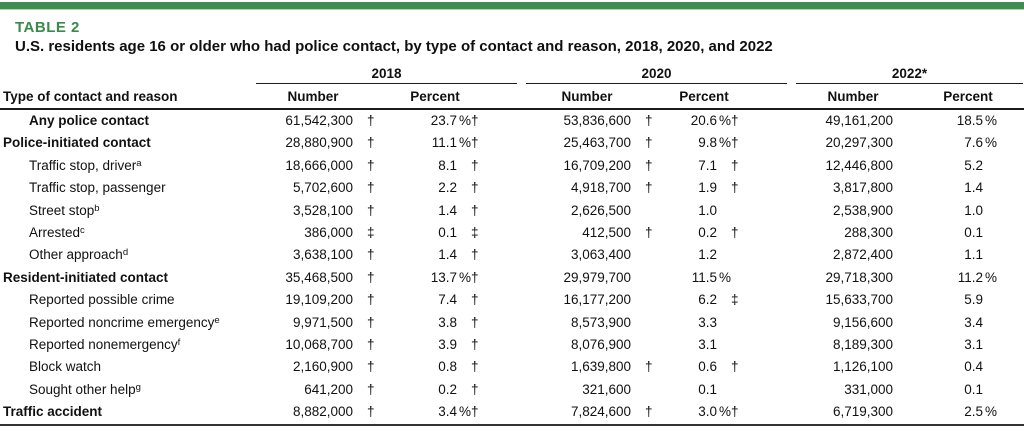 This screenshot has width=1024, height=444. Describe the element at coordinates (708, 210) in the screenshot. I see `percent-cell-2020: 1.0` at that location.